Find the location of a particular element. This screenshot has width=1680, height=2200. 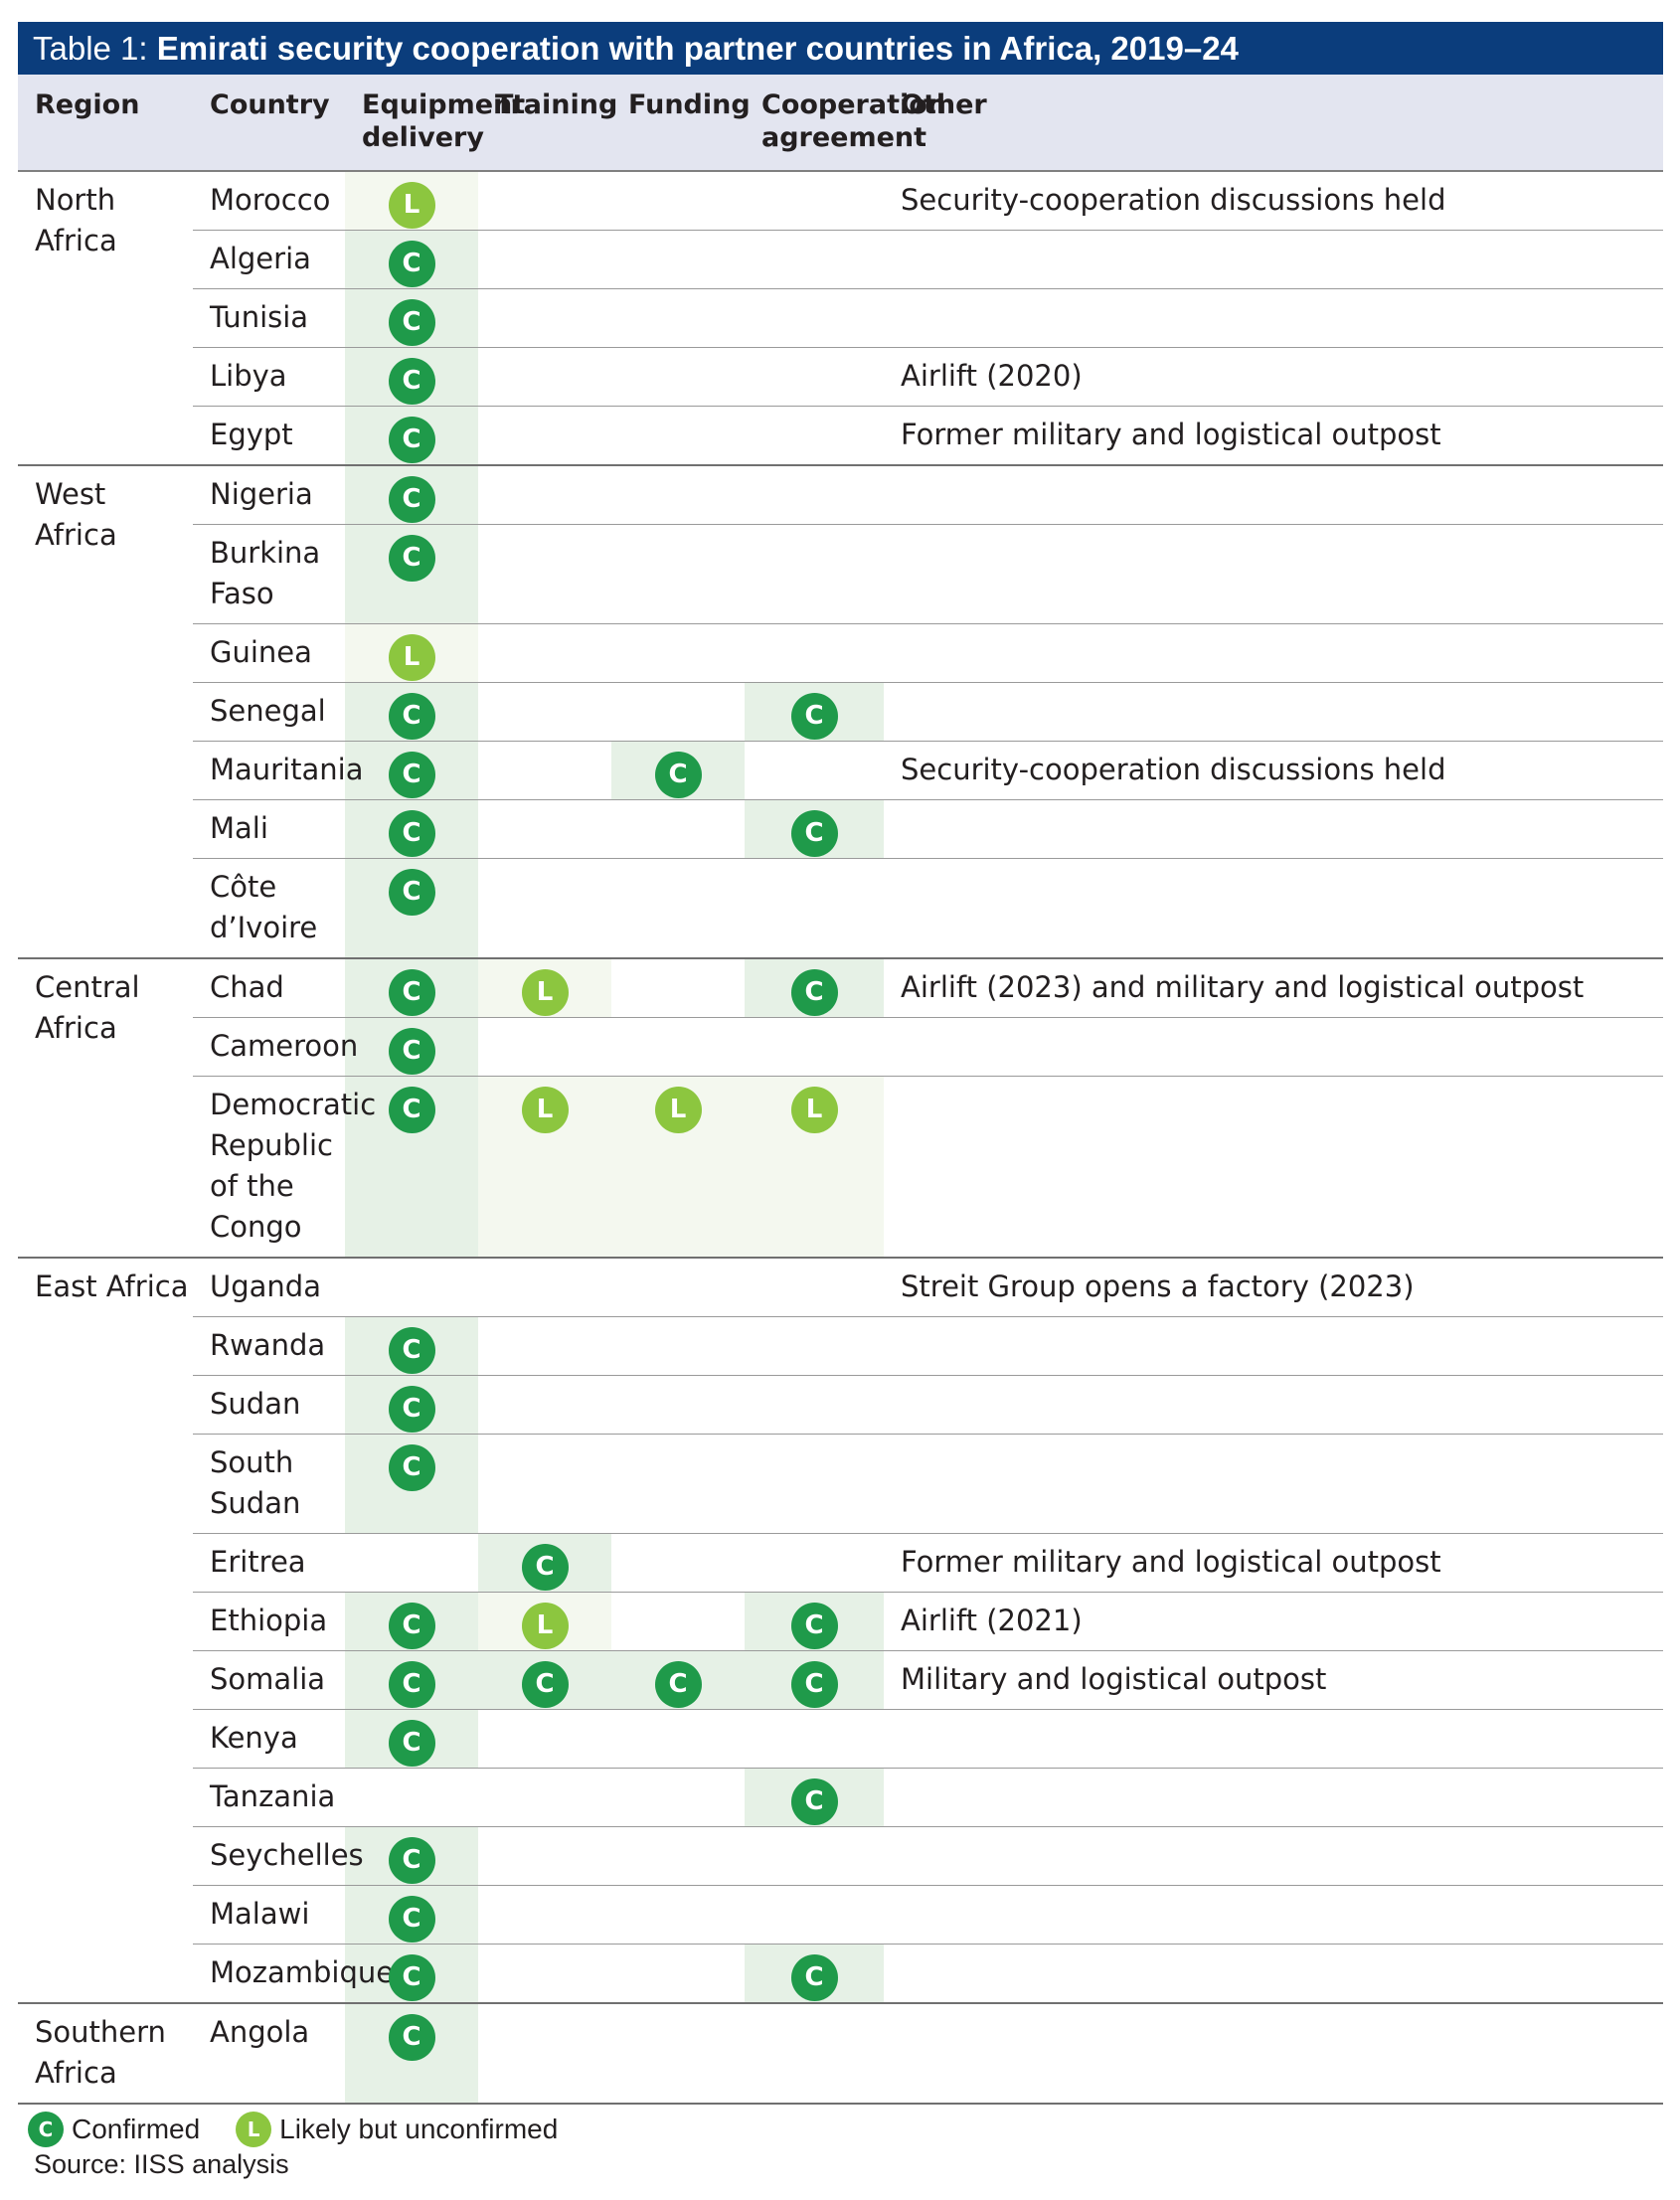

country-cell: Somalia is located at coordinates (268, 1679).